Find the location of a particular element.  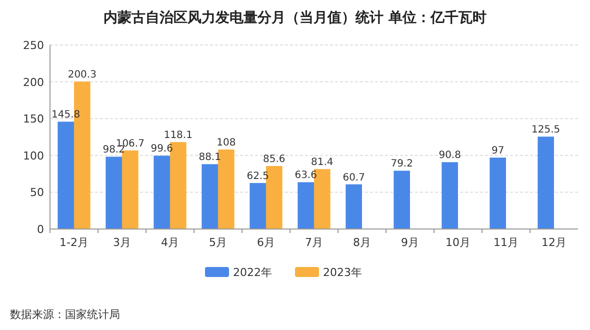

chart-title: 内蒙古自治区风力发电量分月（当月值）统计 单位：亿千瓦时 is located at coordinates (295, 17).